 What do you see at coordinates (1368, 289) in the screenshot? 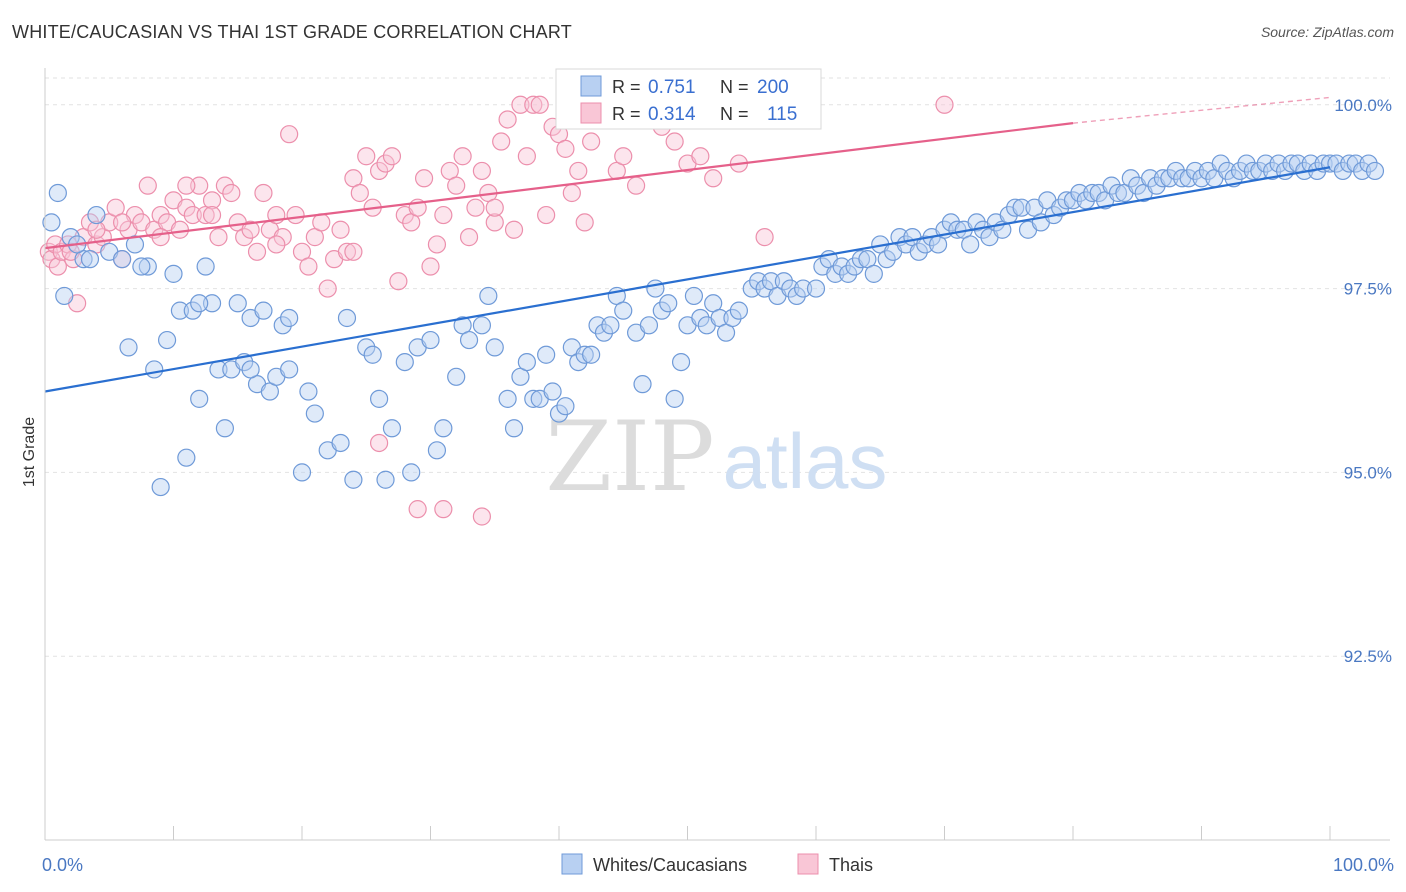
I see `y-tick-label: 97.5%` at bounding box center [1368, 289].